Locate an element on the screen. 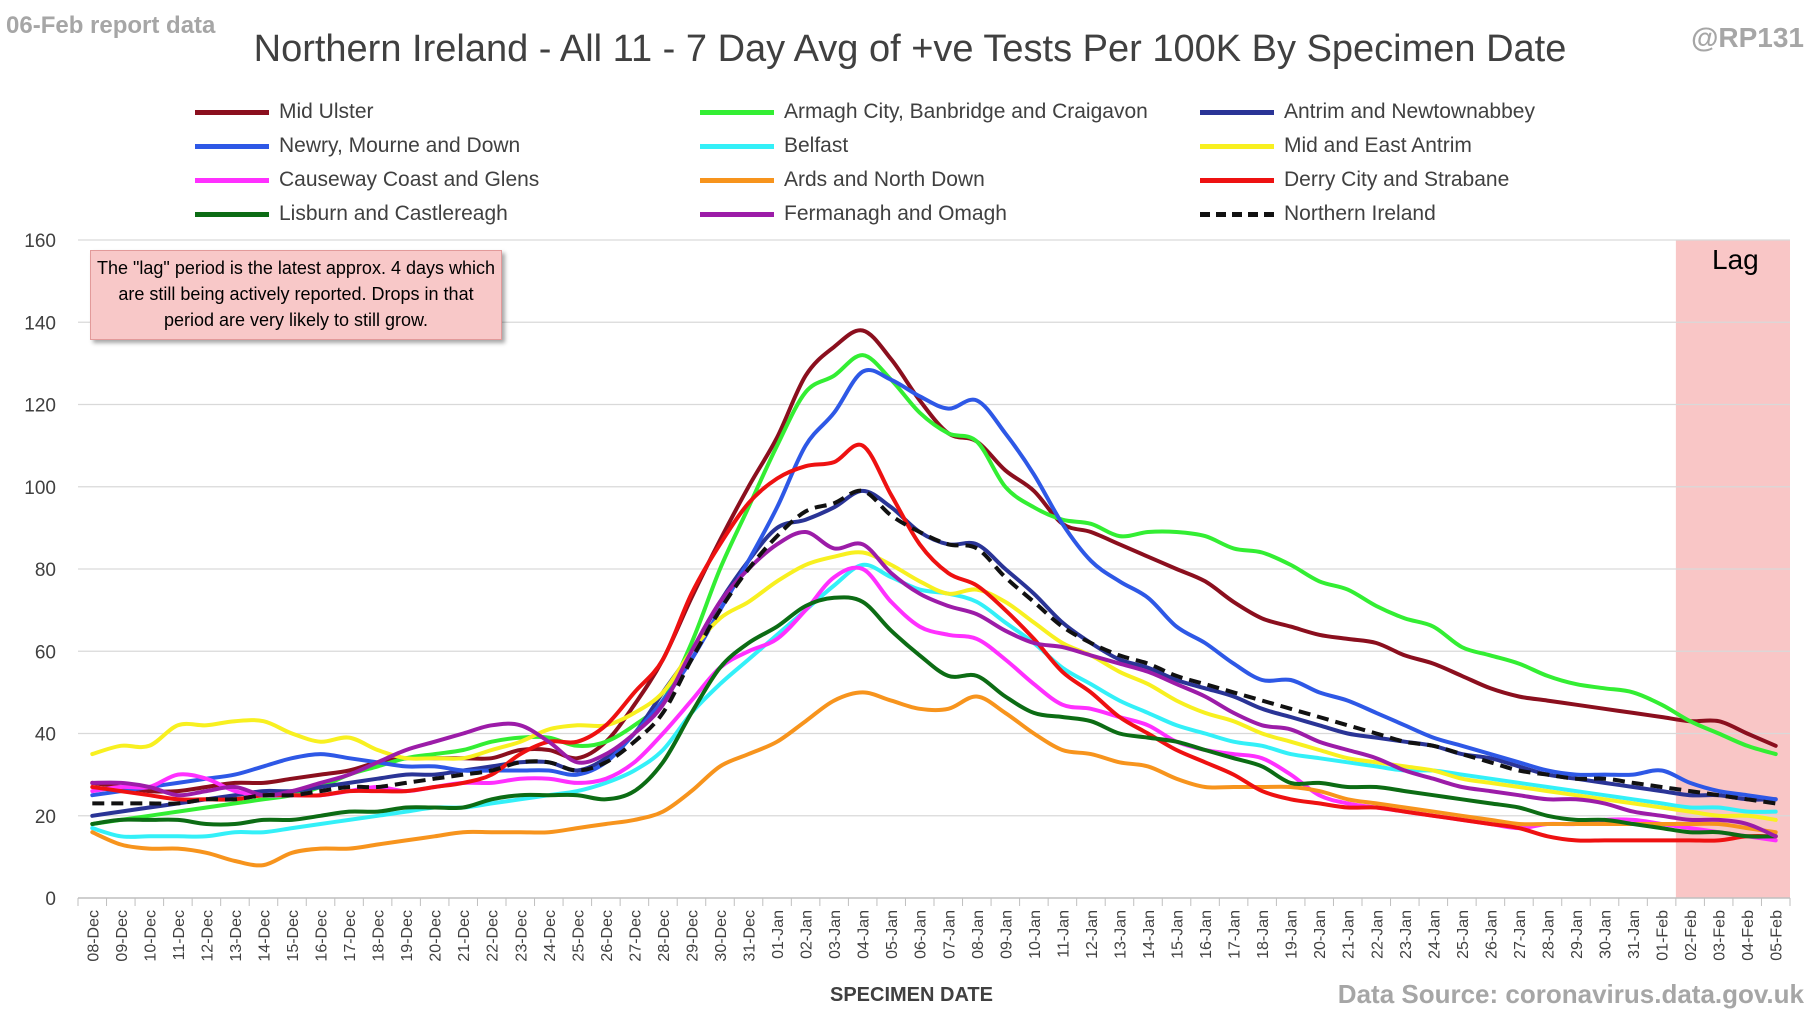  x-tick-label: 23-Jan is located at coordinates (1406, 934).